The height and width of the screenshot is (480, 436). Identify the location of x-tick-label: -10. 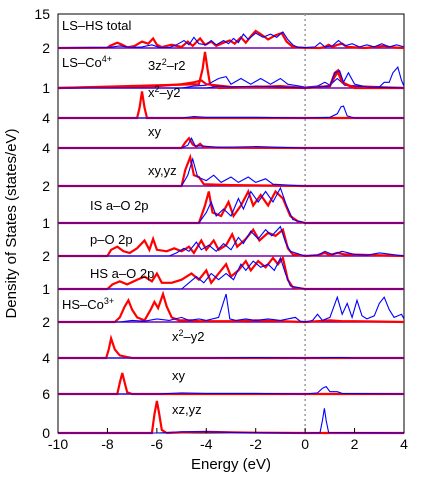
(58, 444).